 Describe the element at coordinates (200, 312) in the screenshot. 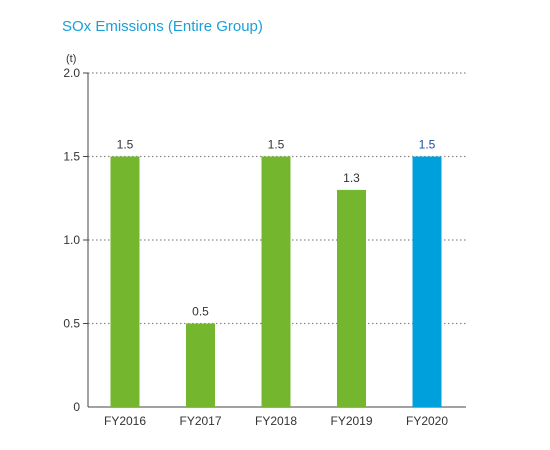

I see `bar-value-label: 0.5` at that location.